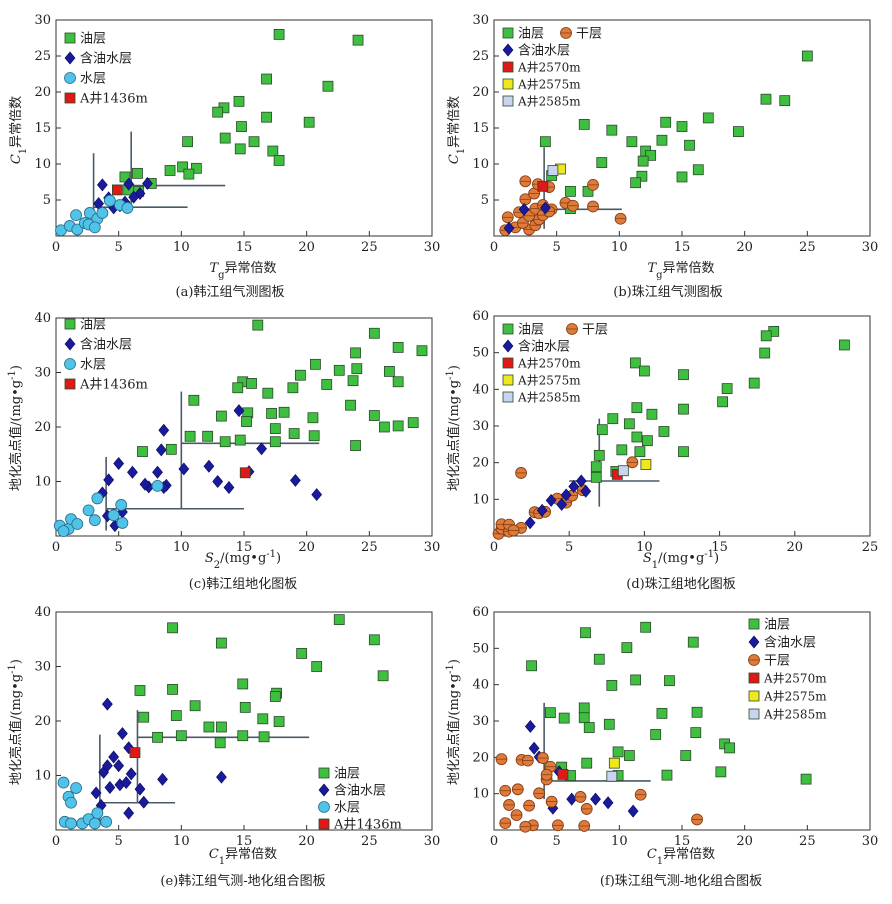  What do you see at coordinates (243, 560) in the screenshot?
I see `x-axis-label: S2/(mg•g-1)` at bounding box center [243, 560].